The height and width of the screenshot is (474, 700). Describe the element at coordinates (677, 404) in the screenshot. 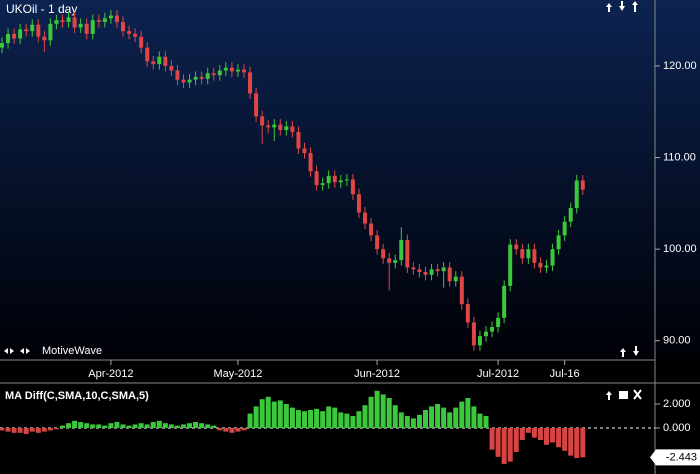

I see `y-tick-label: 2.000` at that location.